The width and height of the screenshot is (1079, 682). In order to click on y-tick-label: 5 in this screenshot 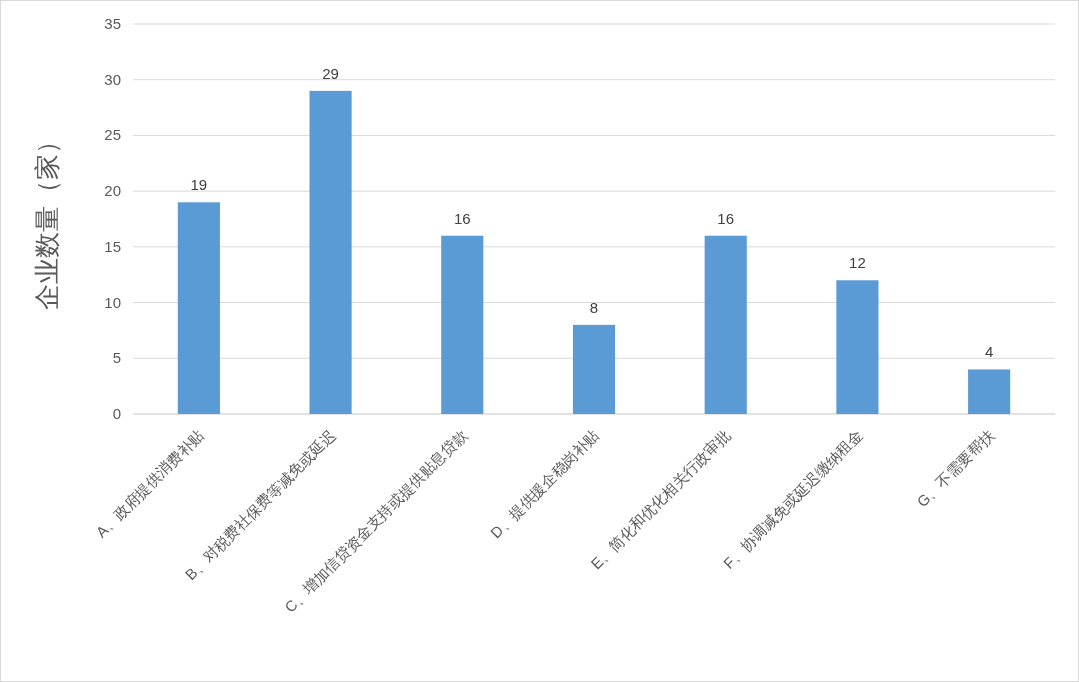, I will do `click(116, 358)`.